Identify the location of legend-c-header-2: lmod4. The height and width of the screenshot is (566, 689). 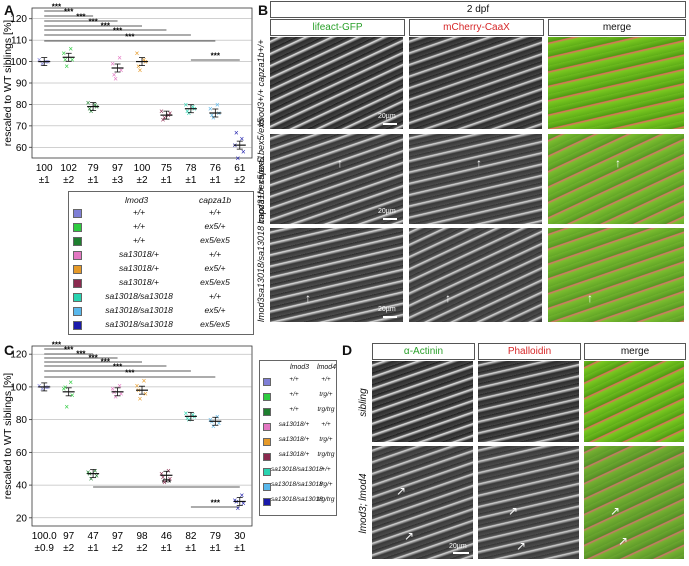
(327, 367).